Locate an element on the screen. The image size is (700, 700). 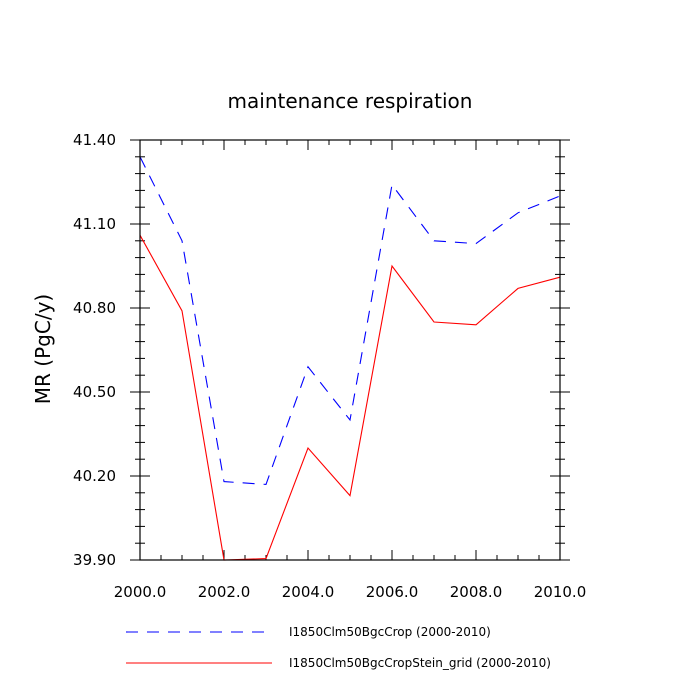
y-tick-label: 40.80 is located at coordinates (94, 308).